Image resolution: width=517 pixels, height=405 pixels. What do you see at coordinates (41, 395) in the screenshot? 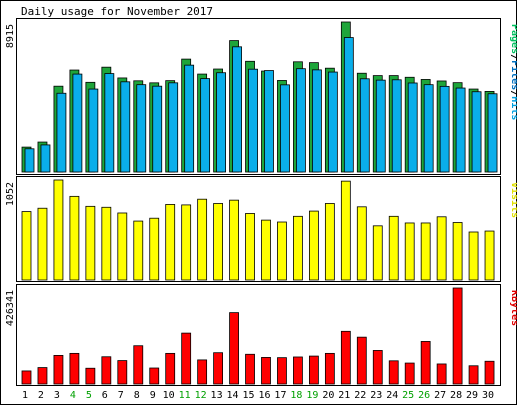
I see `x-tick-label-2: 2` at bounding box center [41, 395].